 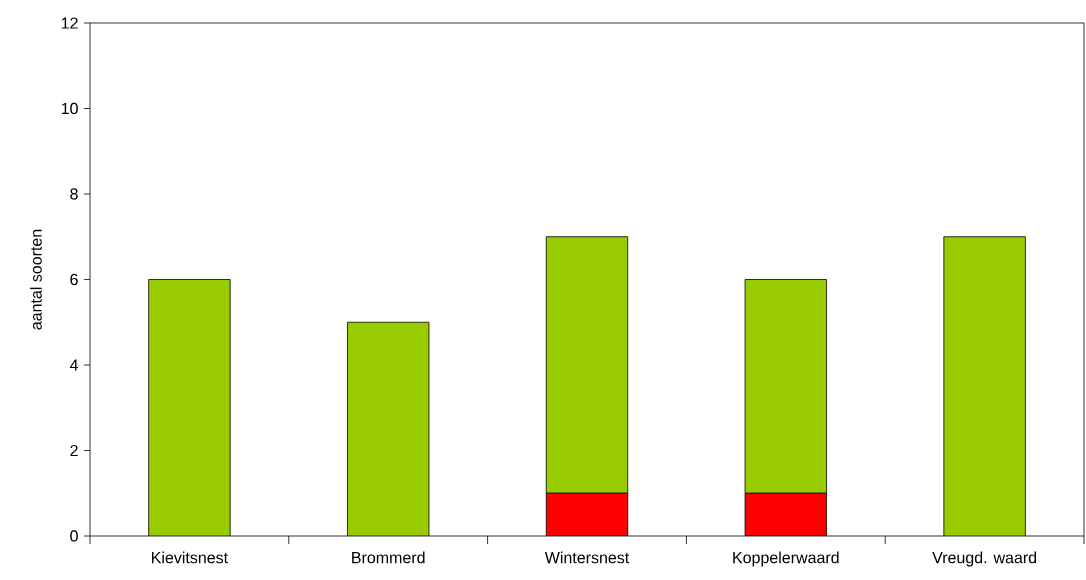 I want to click on x-tick-label: Vreugd. waard, so click(x=984, y=559).